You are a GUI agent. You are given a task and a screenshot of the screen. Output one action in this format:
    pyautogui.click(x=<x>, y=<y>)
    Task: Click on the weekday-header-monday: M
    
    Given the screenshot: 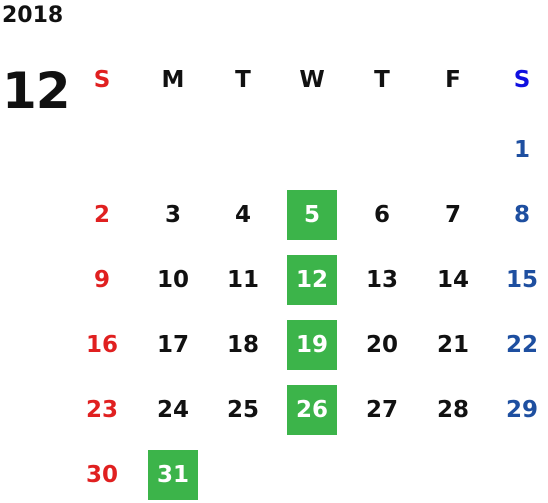 What is the action you would take?
    pyautogui.click(x=173, y=80)
    